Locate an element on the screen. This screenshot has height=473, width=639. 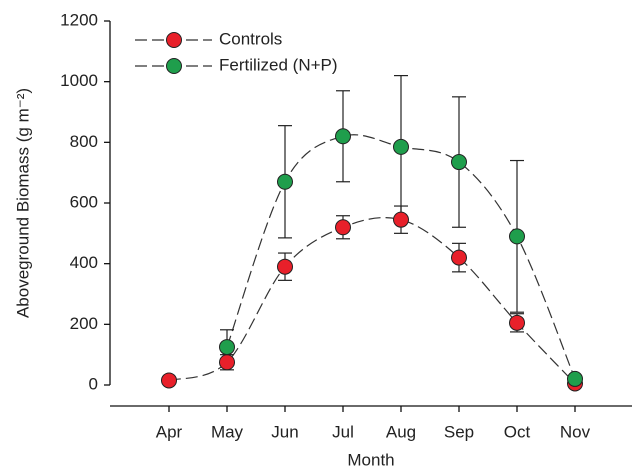
x-axis-label: Month is located at coordinates (370, 459).